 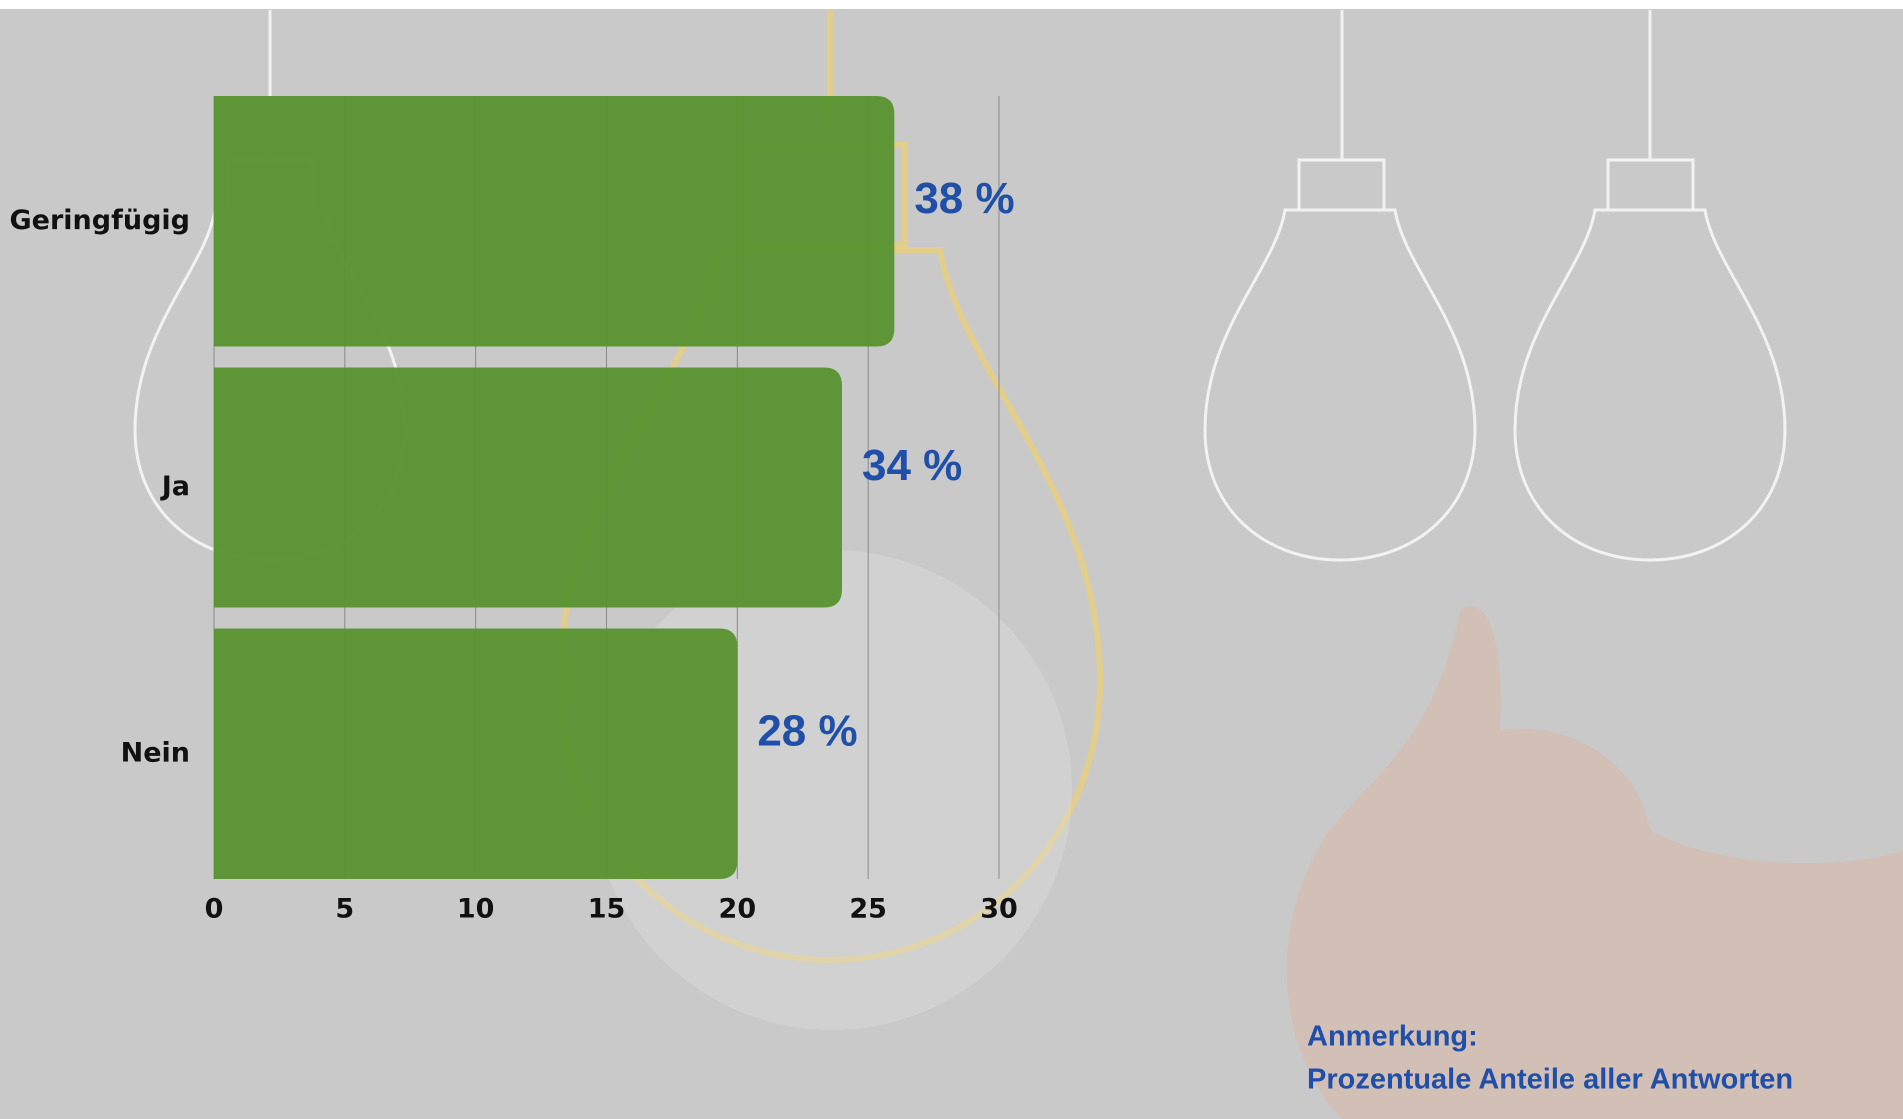 I want to click on x-tick-label: 0, so click(x=214, y=909).